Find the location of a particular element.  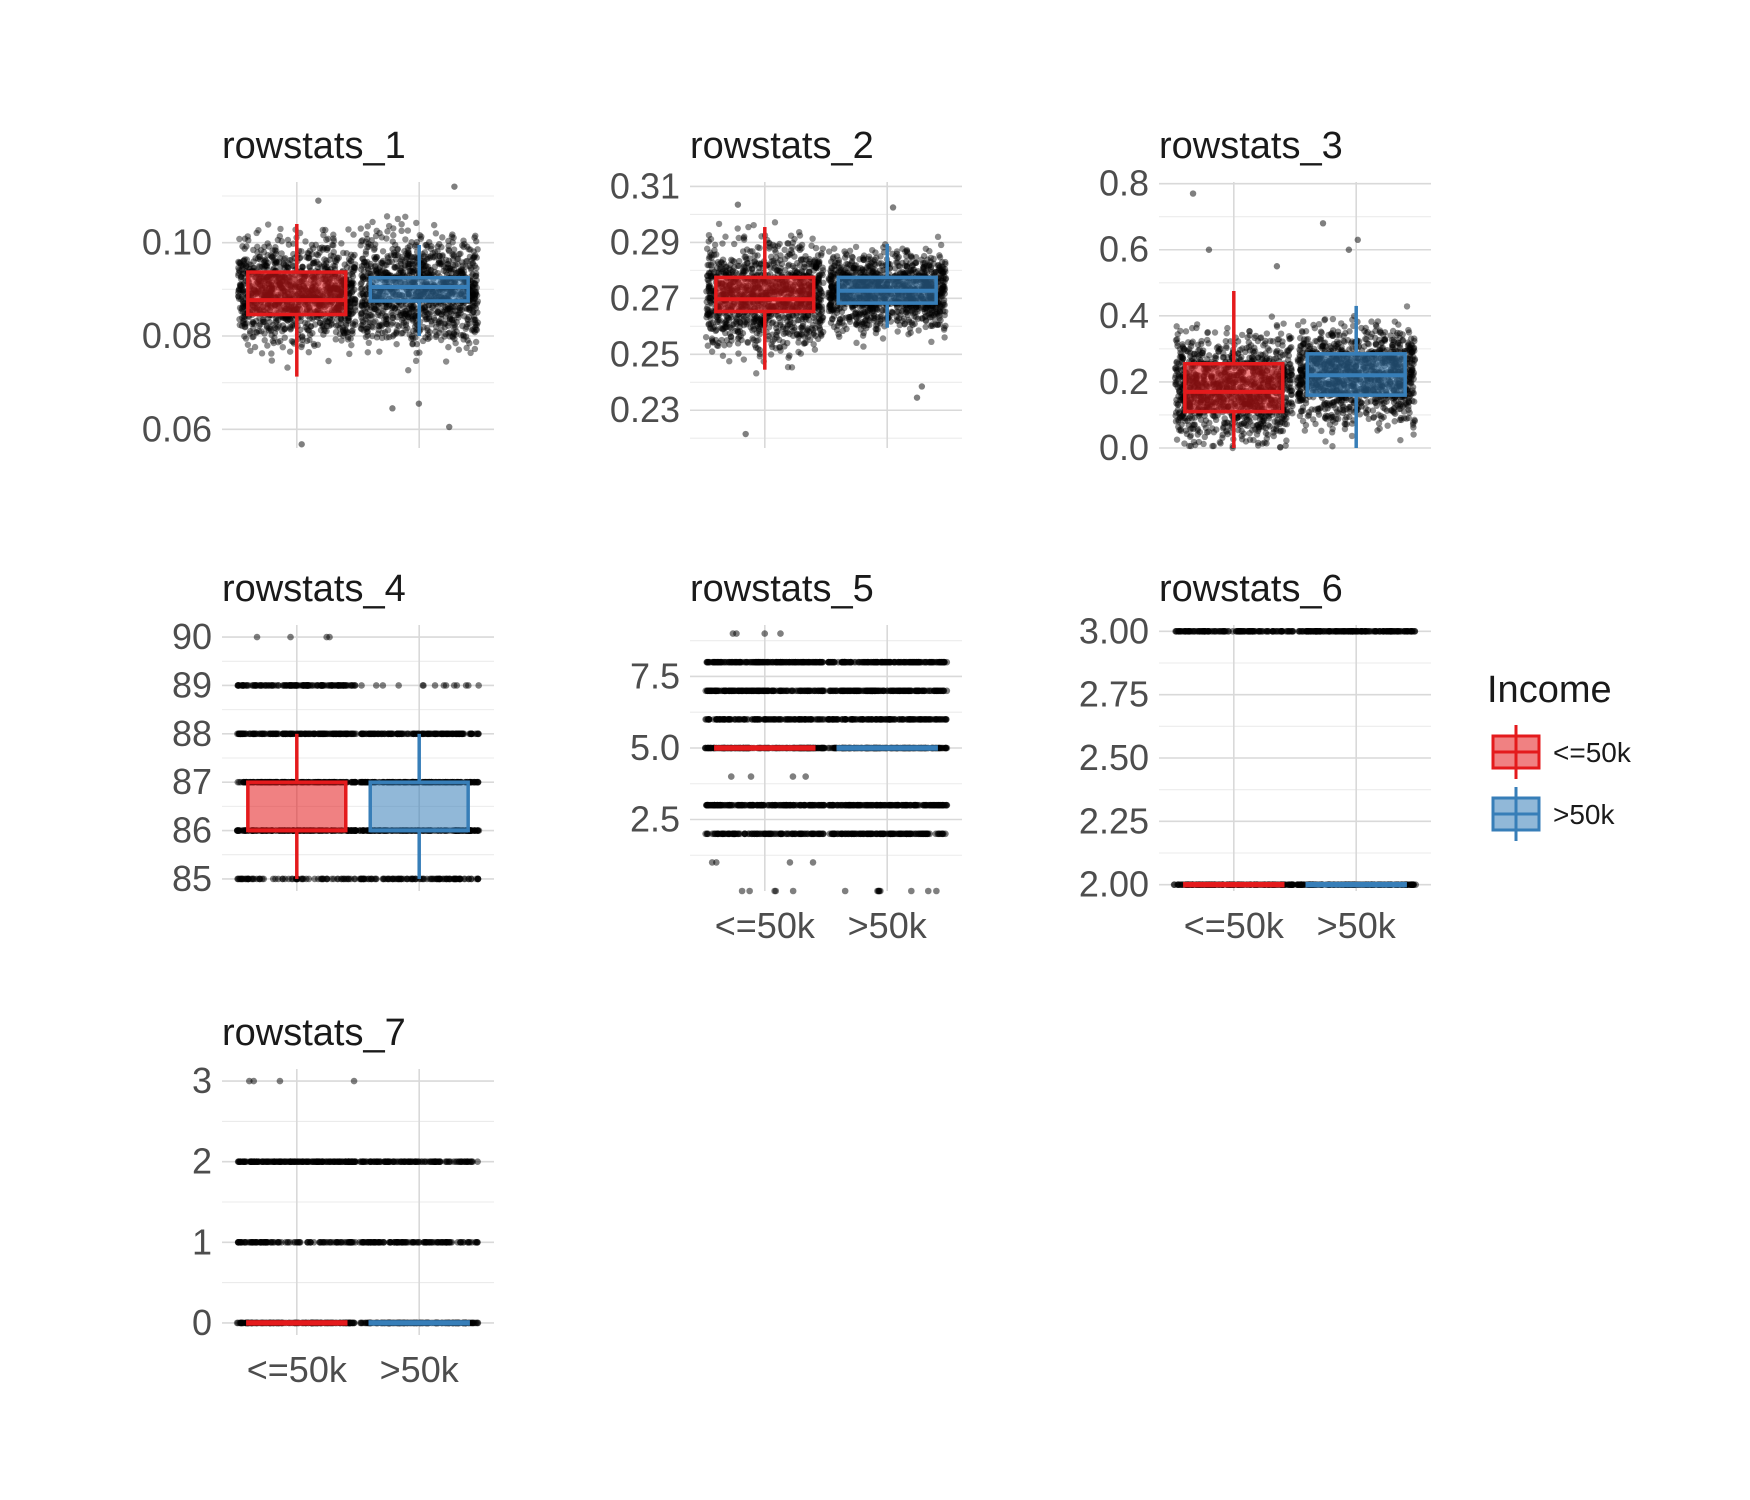

y-tick-label: 0.4 is located at coordinates (1124, 315).